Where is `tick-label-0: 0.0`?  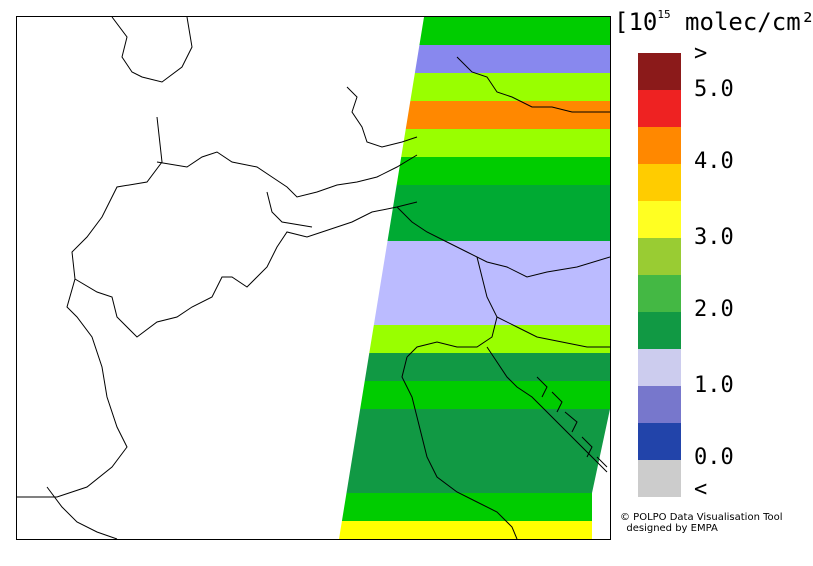 tick-label-0: 0.0 is located at coordinates (714, 457).